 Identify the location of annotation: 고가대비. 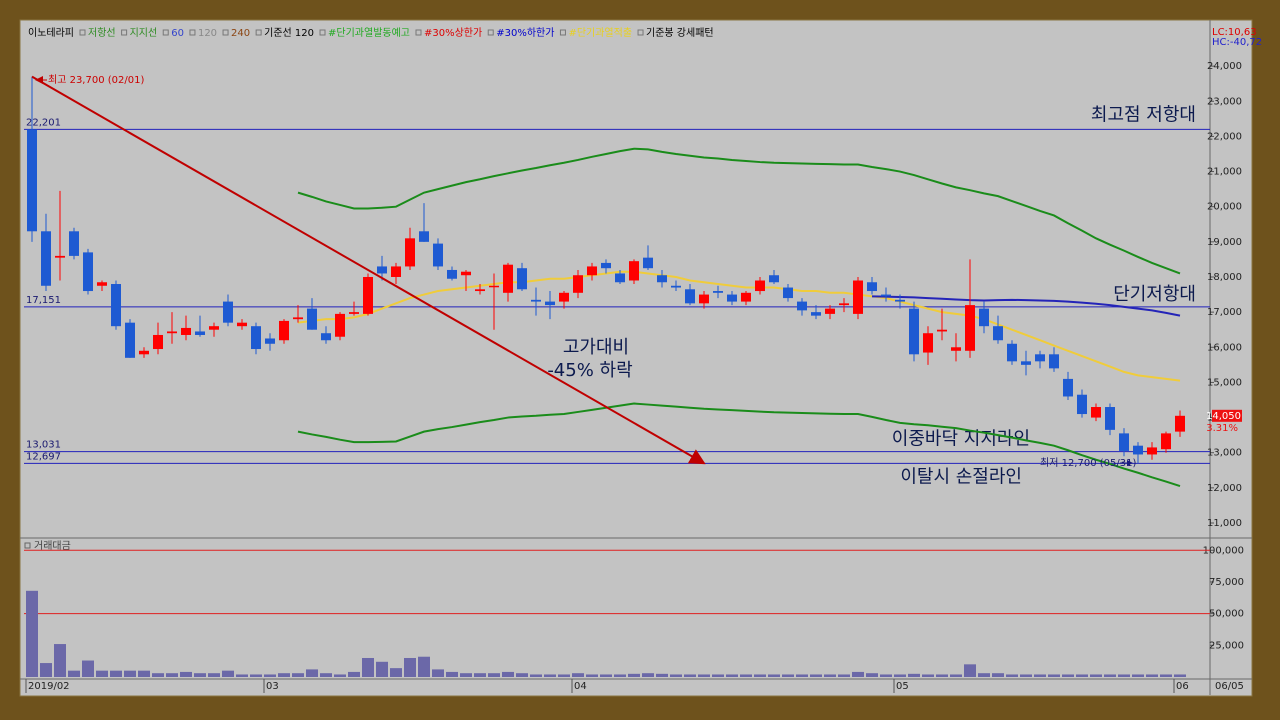
(596, 347).